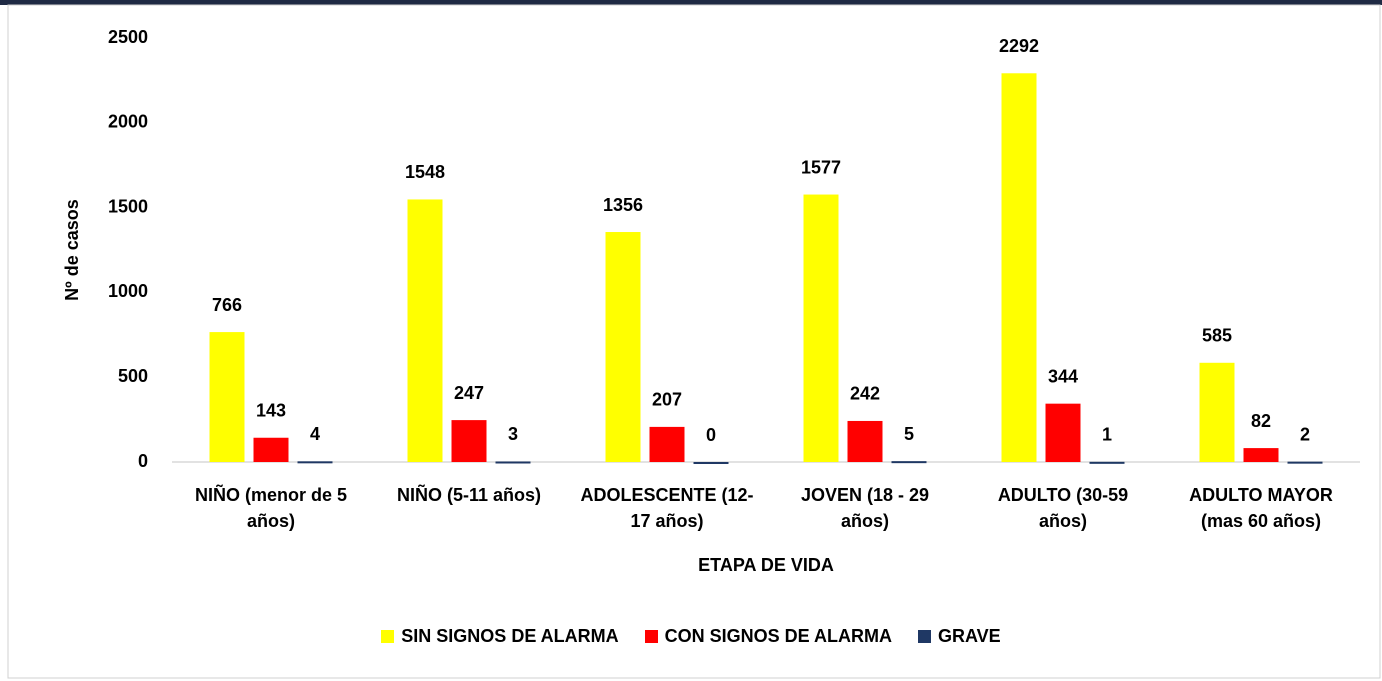  What do you see at coordinates (133, 376) in the screenshot?
I see `y-tick-label: 500` at bounding box center [133, 376].